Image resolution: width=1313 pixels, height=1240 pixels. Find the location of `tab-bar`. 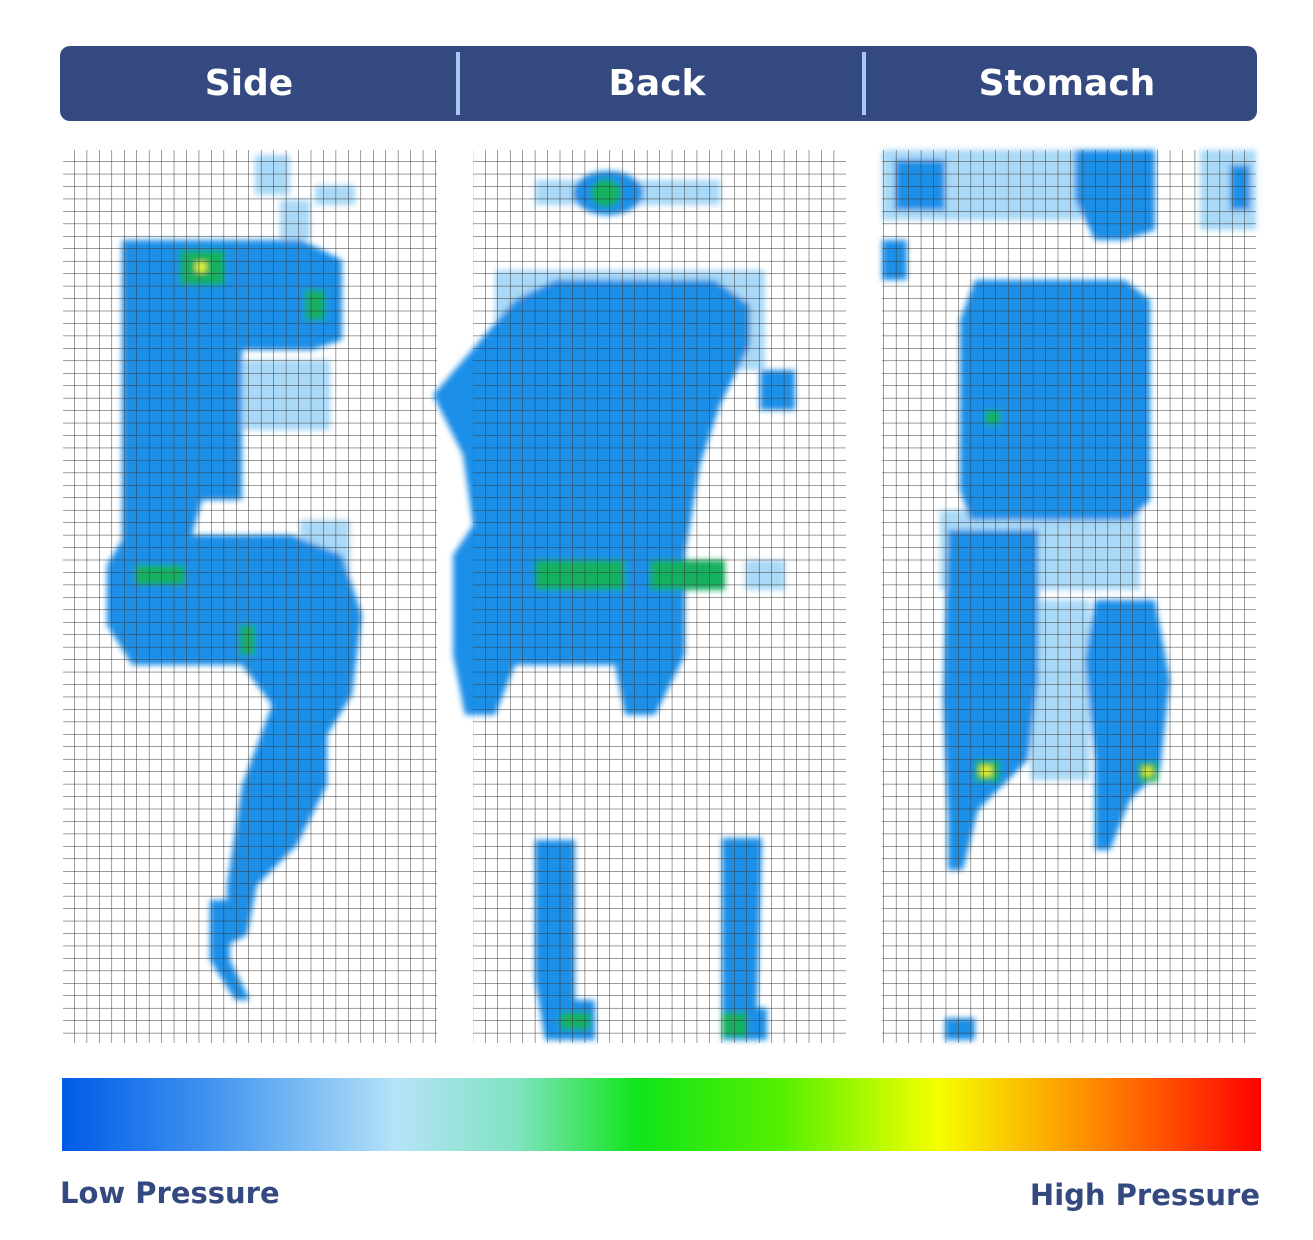

tab-bar is located at coordinates (658, 83).